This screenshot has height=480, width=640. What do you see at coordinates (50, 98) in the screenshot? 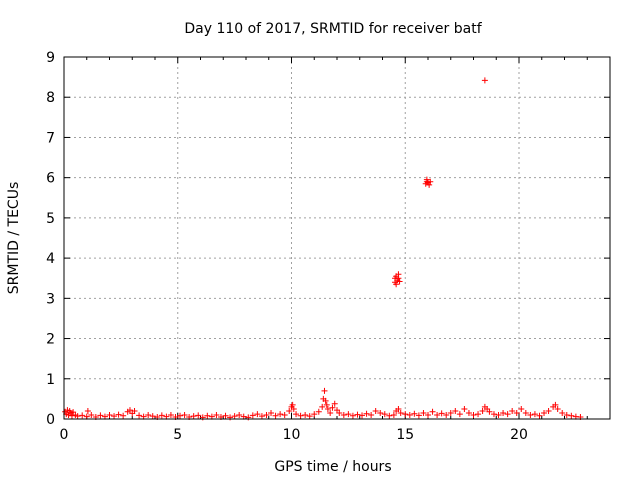
I see `y-tick-label: 8` at bounding box center [50, 98].